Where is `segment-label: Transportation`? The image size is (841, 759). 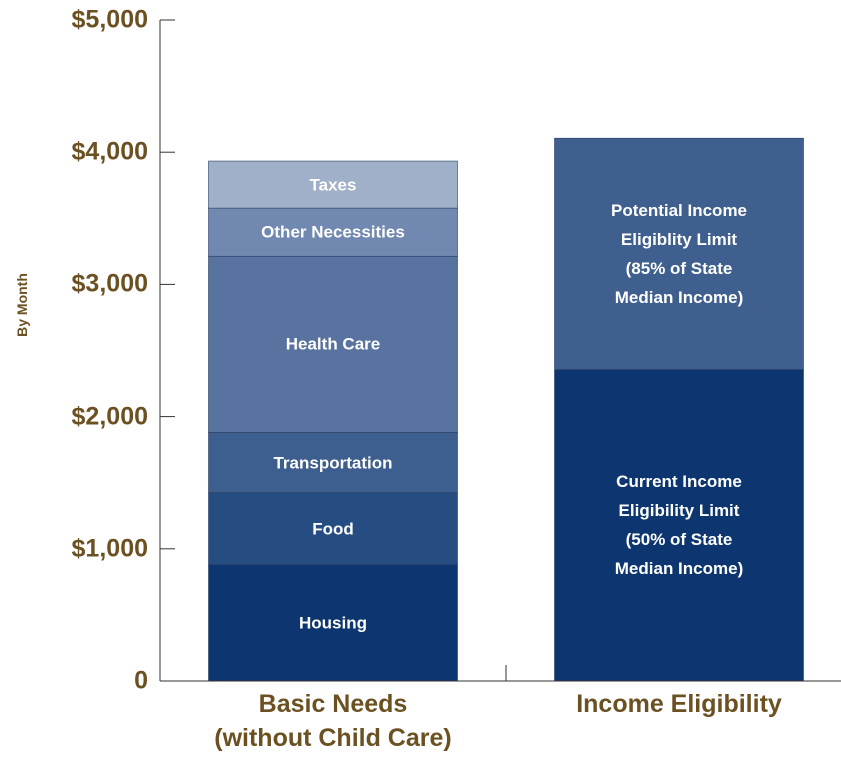
segment-label: Transportation is located at coordinates (333, 463).